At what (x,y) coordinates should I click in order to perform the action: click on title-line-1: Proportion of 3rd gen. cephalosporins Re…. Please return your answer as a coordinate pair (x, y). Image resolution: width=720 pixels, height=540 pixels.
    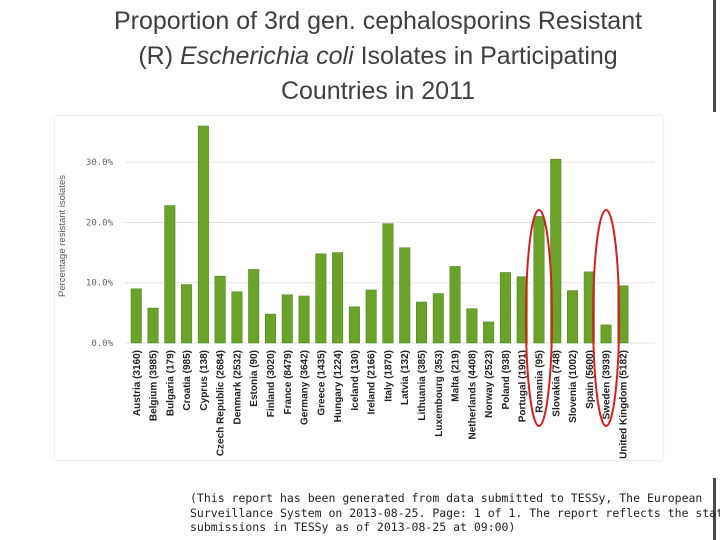
    Looking at the image, I should click on (378, 21).